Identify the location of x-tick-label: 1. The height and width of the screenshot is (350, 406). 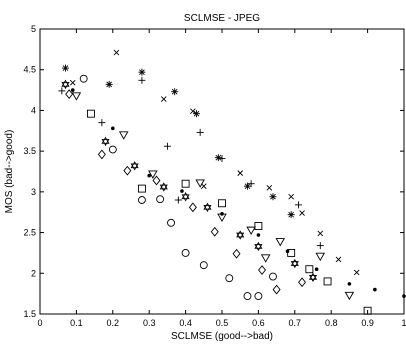
(403, 323).